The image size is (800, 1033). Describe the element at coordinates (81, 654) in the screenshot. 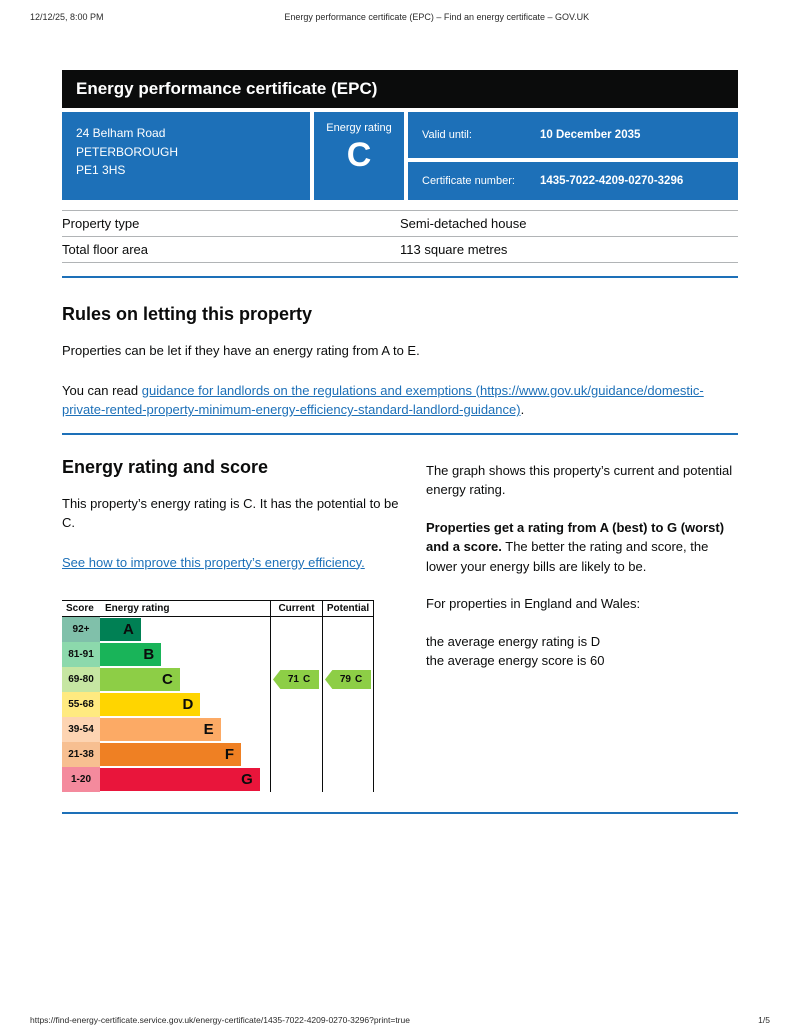

I see `band-score: 81-91` at that location.